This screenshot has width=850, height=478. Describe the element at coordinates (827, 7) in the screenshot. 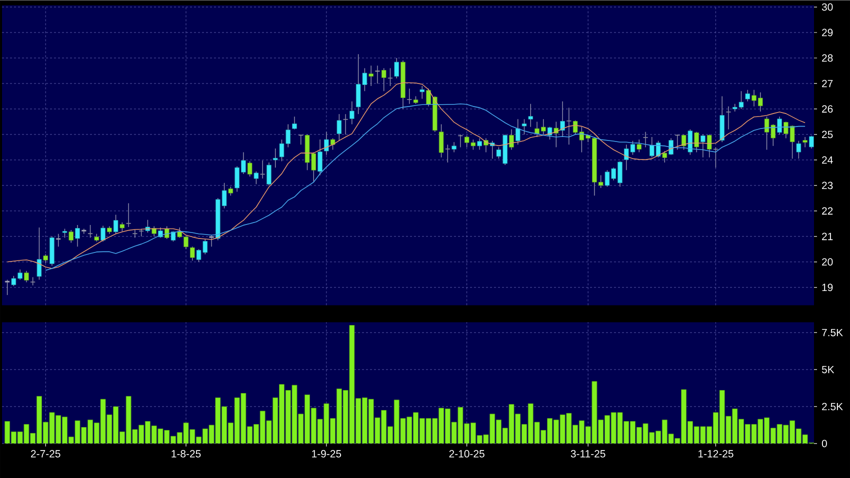

I see `y-tick-label: 30` at that location.